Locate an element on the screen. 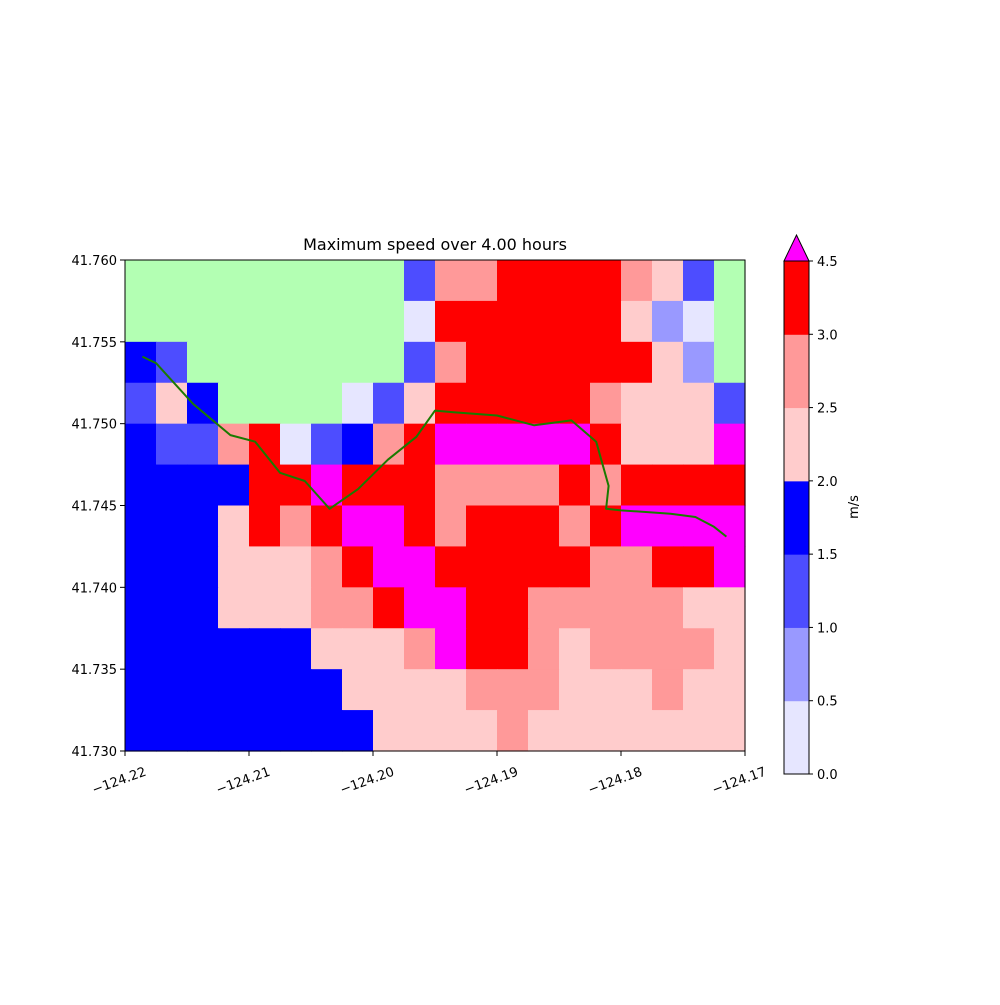 The width and height of the screenshot is (1000, 1005). colorbar-tick-label: 1.0 is located at coordinates (827, 628).